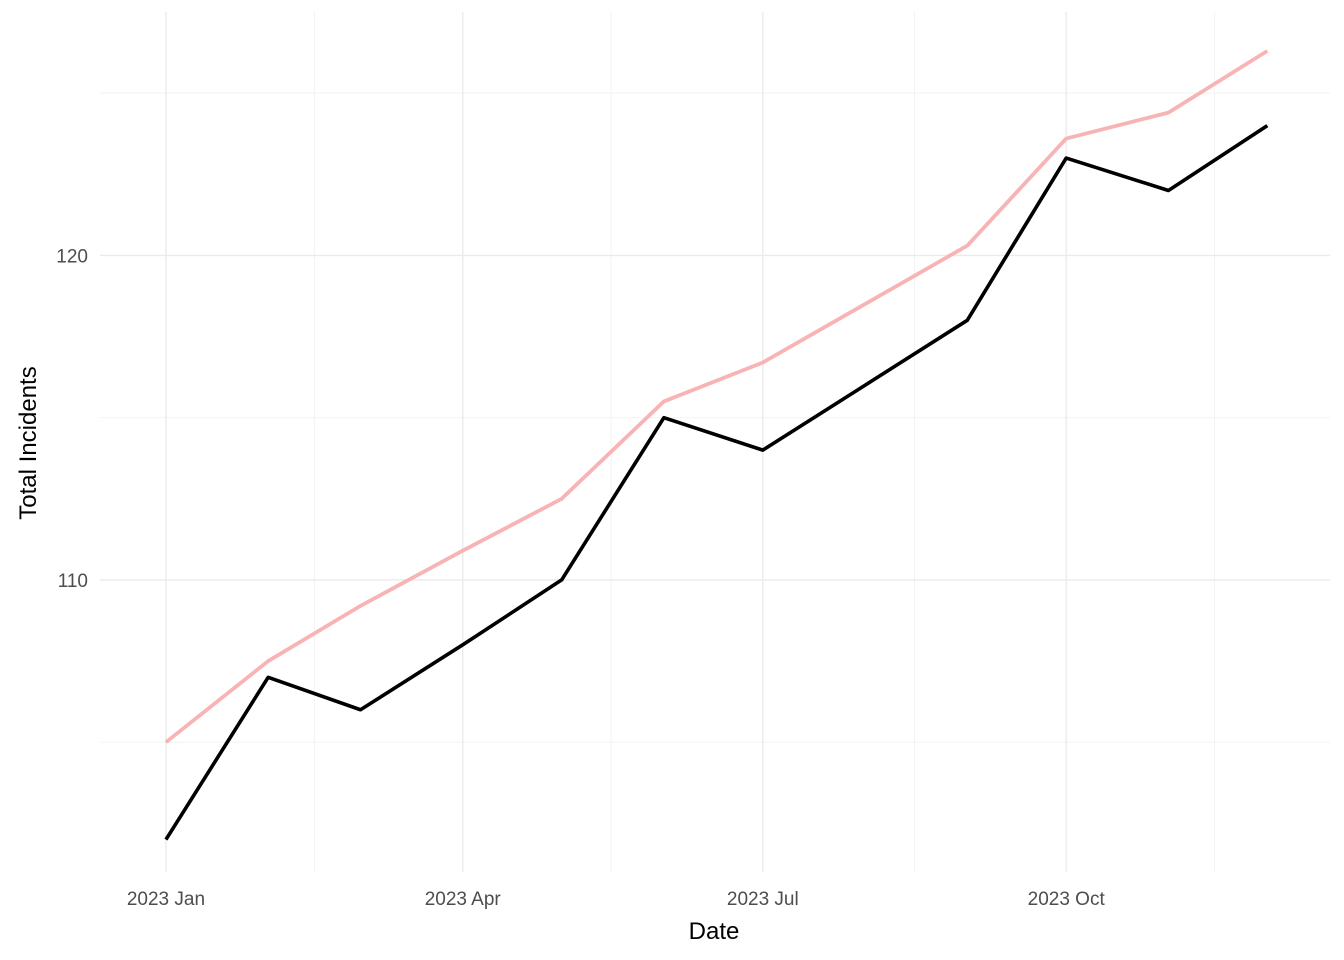 This screenshot has height=960, width=1344. I want to click on y-axis-tick-labels: 110 120, so click(72, 419).